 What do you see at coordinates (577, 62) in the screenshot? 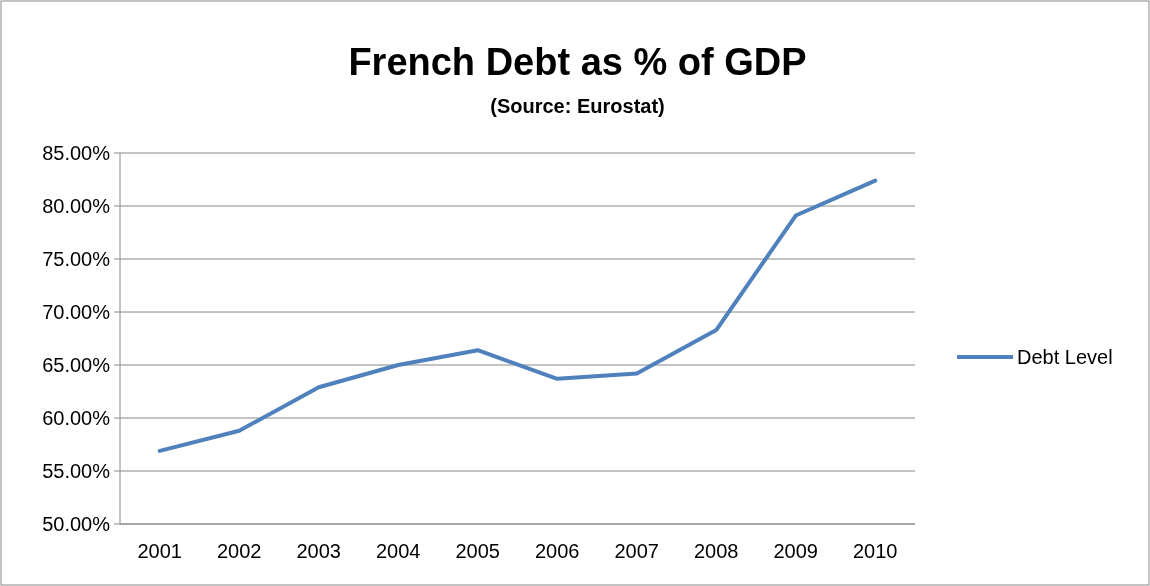
I see `chart-title: French Debt as % of GDP` at bounding box center [577, 62].